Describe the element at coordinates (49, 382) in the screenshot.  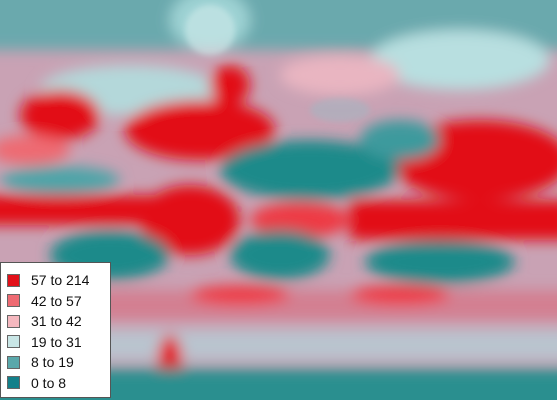
I see `legend-label: 0 to 8` at that location.